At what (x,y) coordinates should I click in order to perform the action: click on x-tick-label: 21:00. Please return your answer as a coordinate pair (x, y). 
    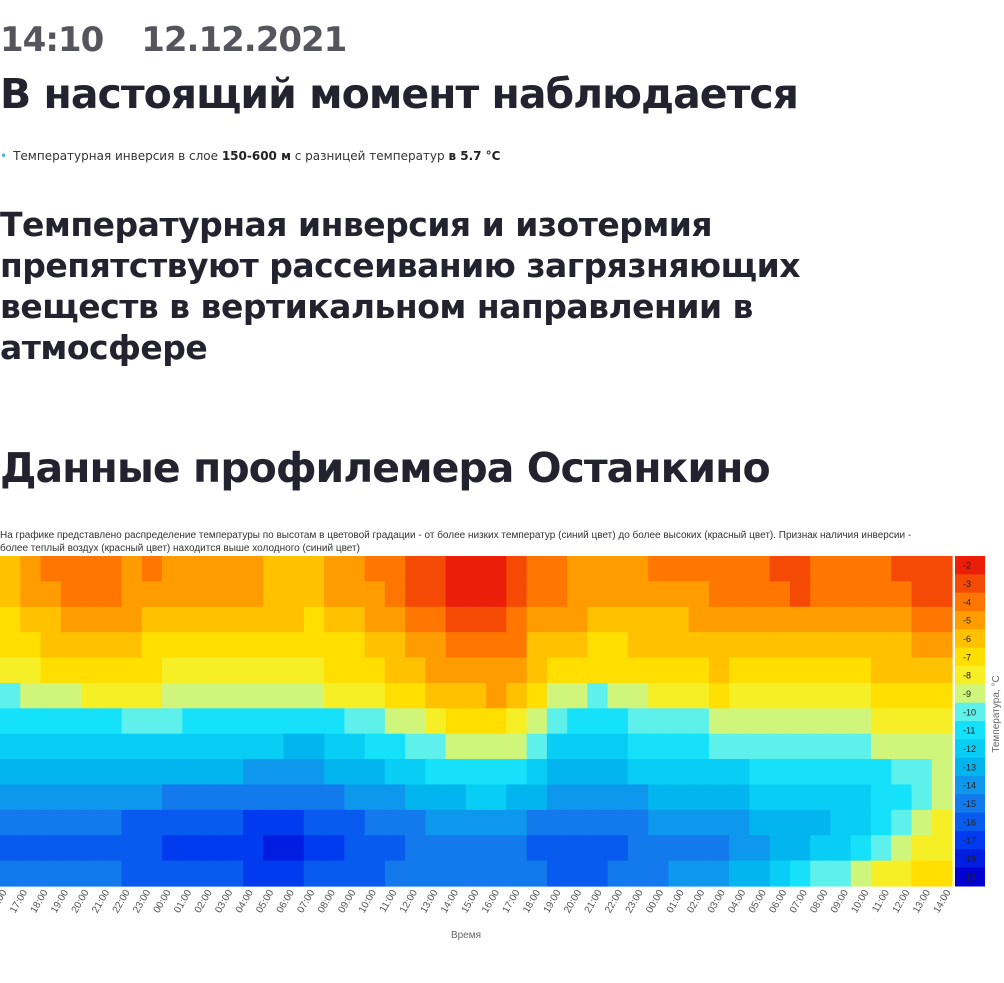
    Looking at the image, I should click on (594, 902).